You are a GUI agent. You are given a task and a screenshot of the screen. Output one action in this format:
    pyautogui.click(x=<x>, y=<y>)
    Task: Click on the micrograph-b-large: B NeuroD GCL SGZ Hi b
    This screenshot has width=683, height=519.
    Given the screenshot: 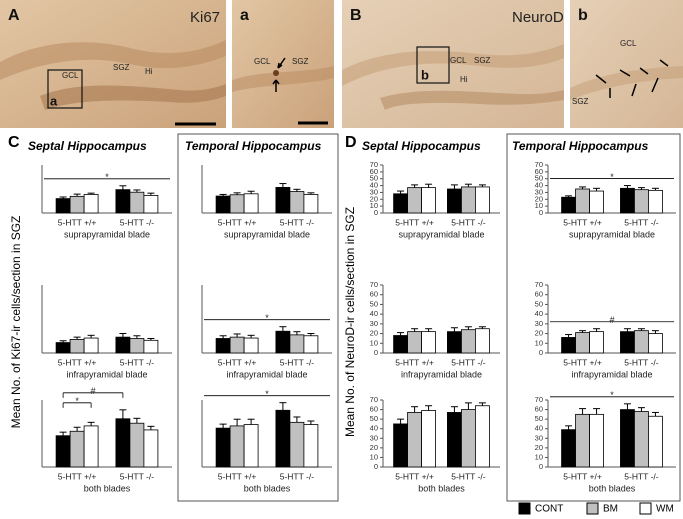 What is the action you would take?
    pyautogui.click(x=453, y=64)
    